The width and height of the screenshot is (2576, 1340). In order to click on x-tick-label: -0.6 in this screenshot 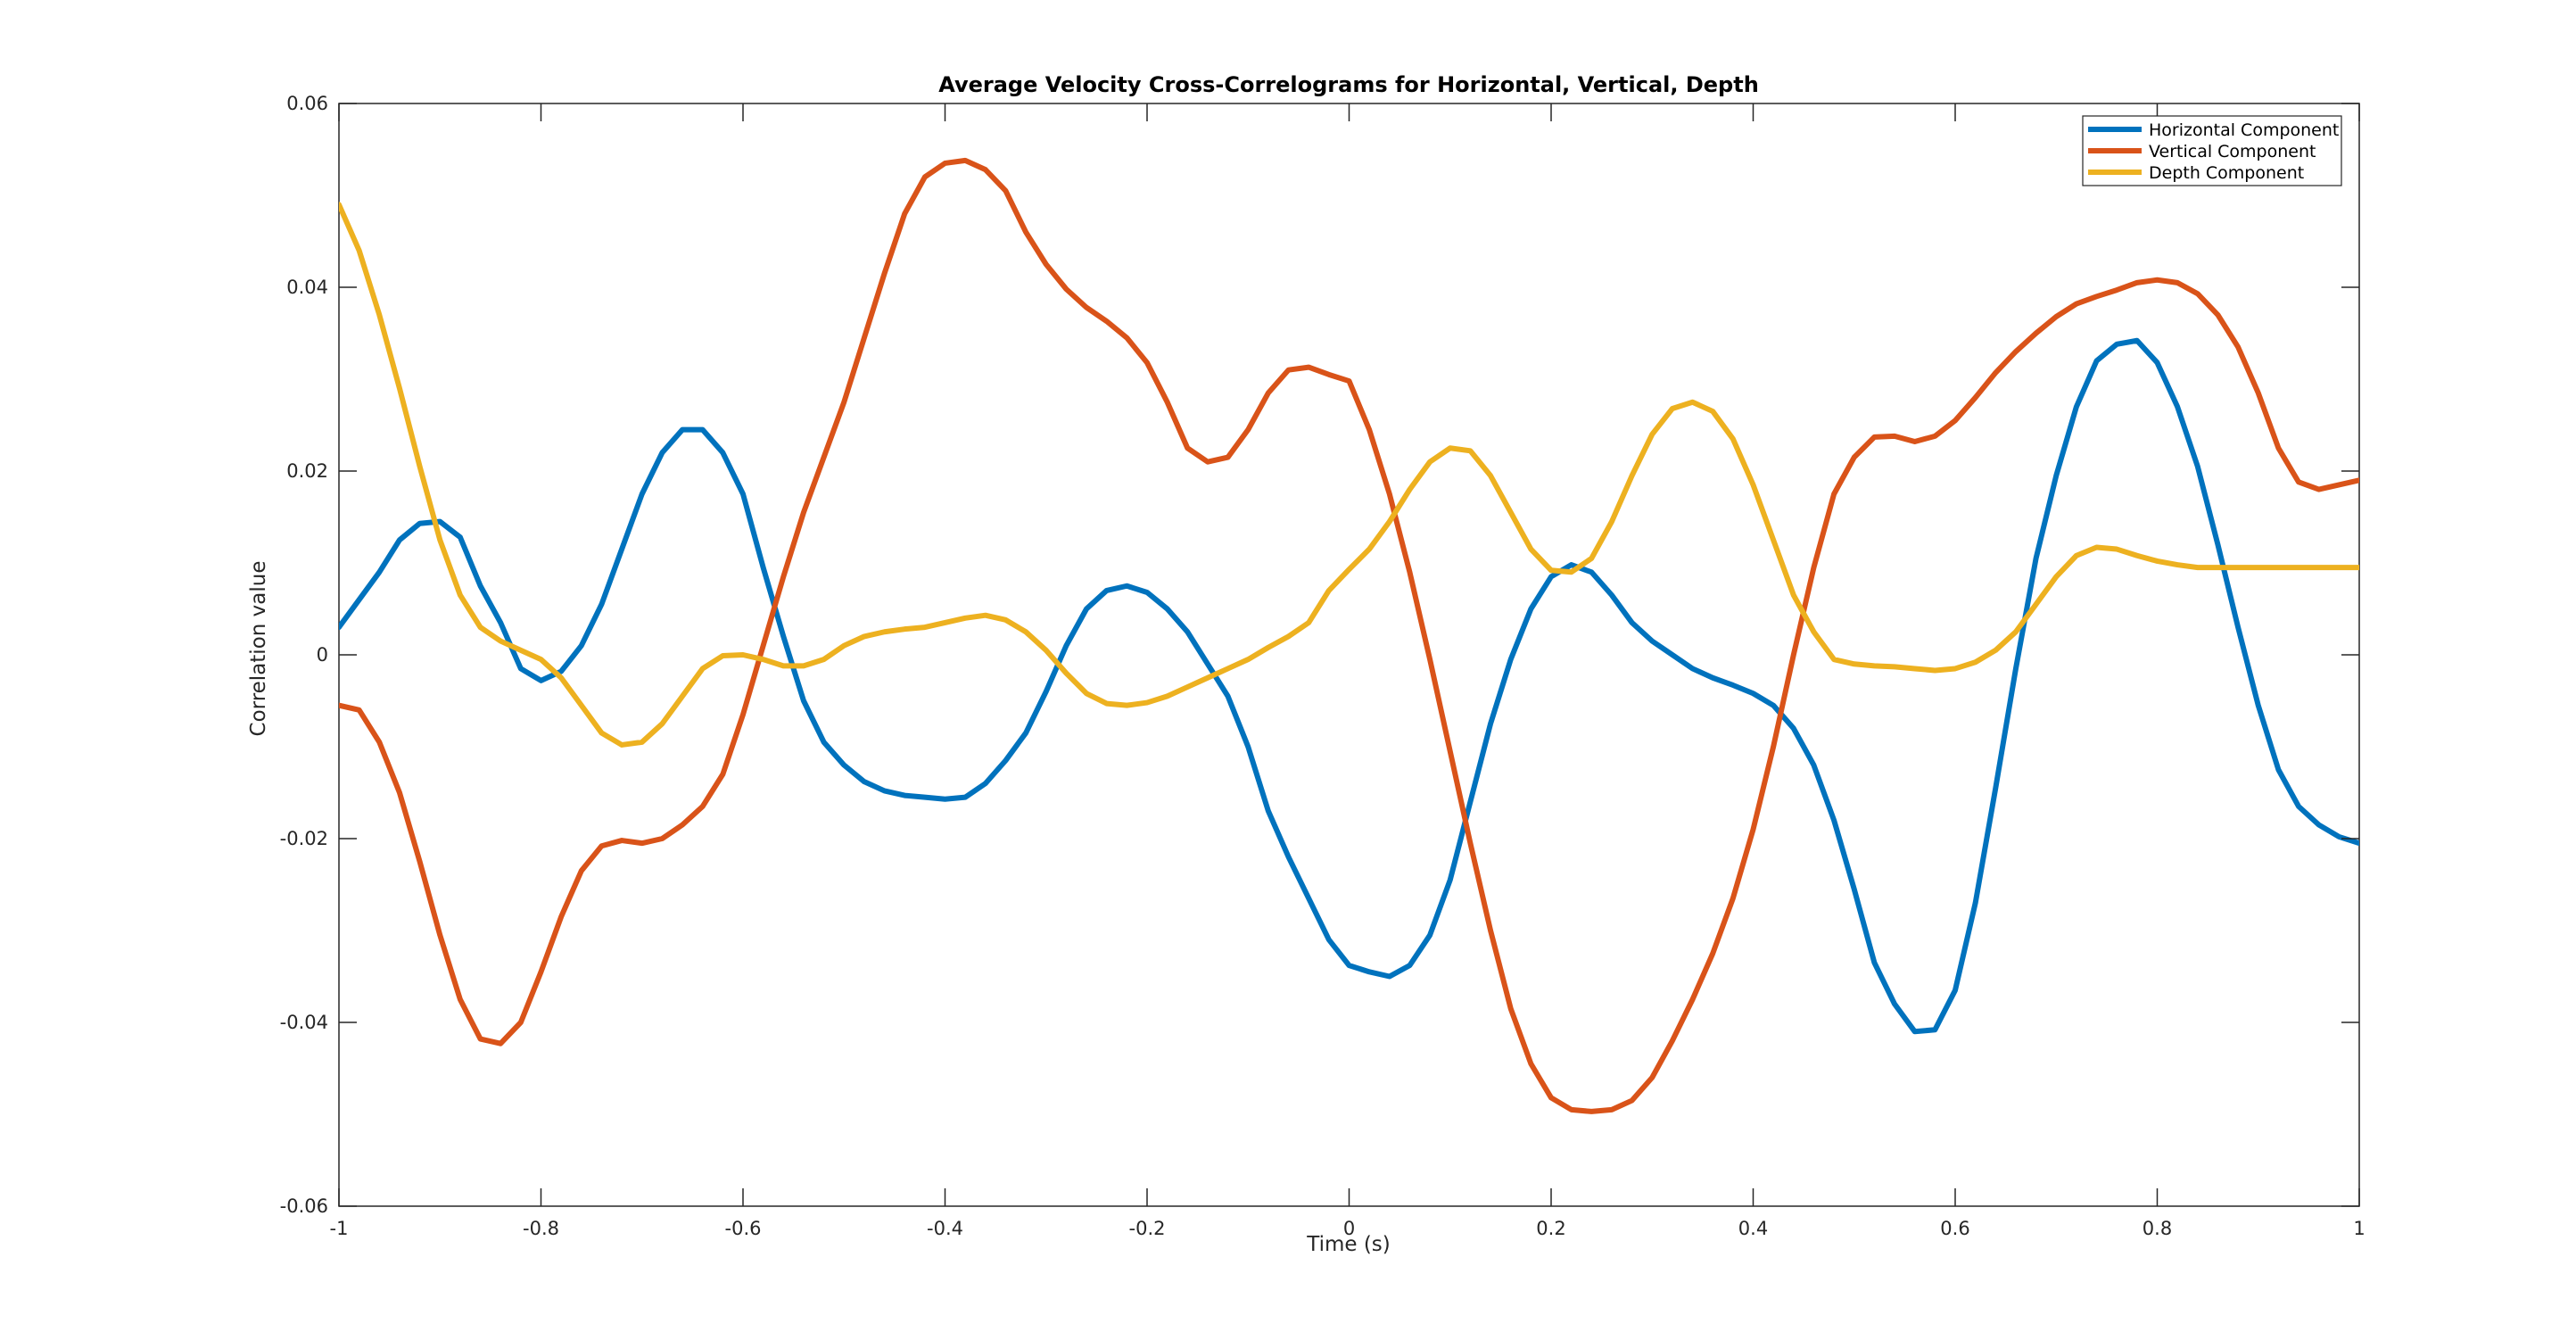, I will do `click(744, 1228)`.